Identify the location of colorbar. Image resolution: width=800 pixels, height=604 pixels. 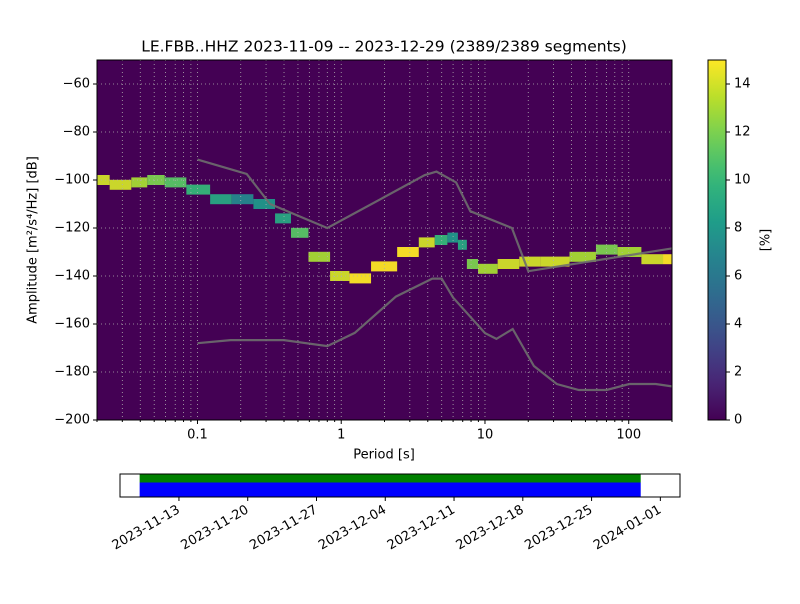
(717, 240).